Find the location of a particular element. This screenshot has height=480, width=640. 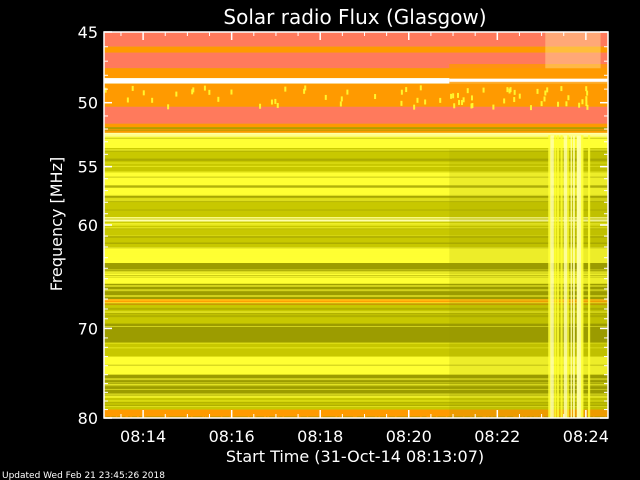

chart-title: Solar radio Flux (Glasgow) is located at coordinates (354, 17).